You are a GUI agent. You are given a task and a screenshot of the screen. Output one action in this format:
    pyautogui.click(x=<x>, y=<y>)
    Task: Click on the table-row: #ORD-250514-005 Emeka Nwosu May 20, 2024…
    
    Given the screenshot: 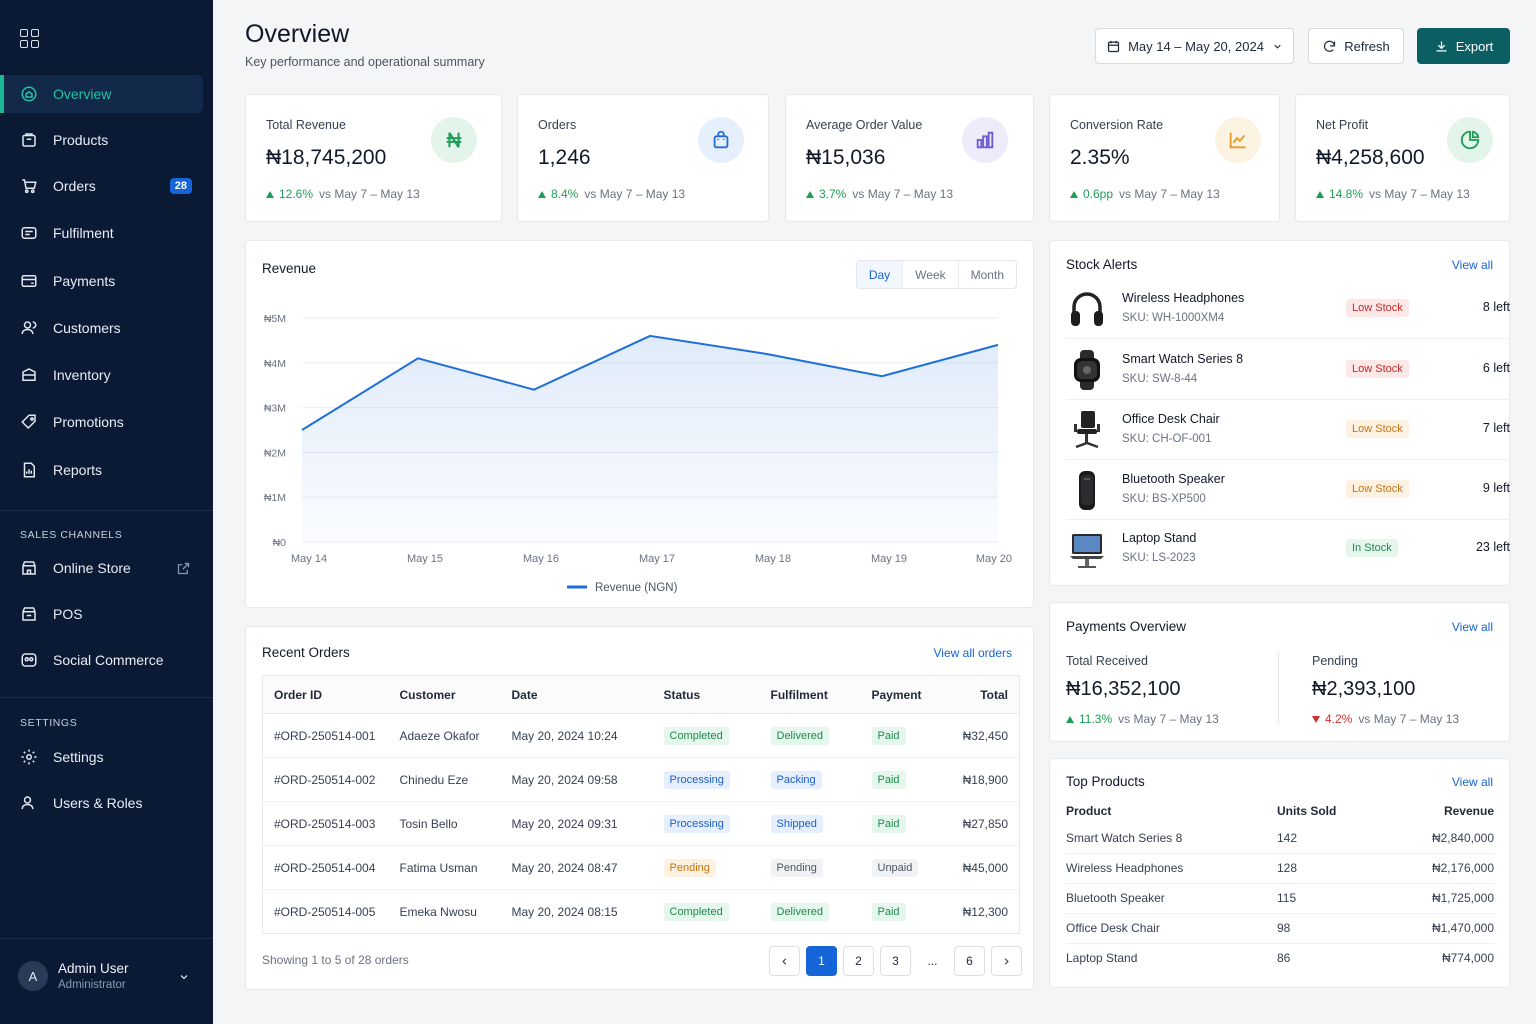 What is the action you would take?
    pyautogui.click(x=641, y=912)
    